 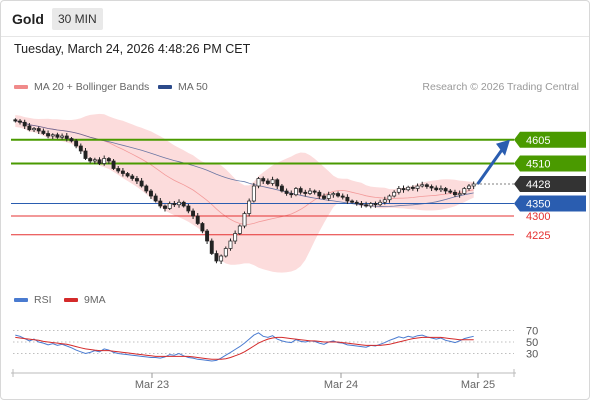 What do you see at coordinates (538, 165) in the screenshot?
I see `level-label-4510: 4510` at bounding box center [538, 165].